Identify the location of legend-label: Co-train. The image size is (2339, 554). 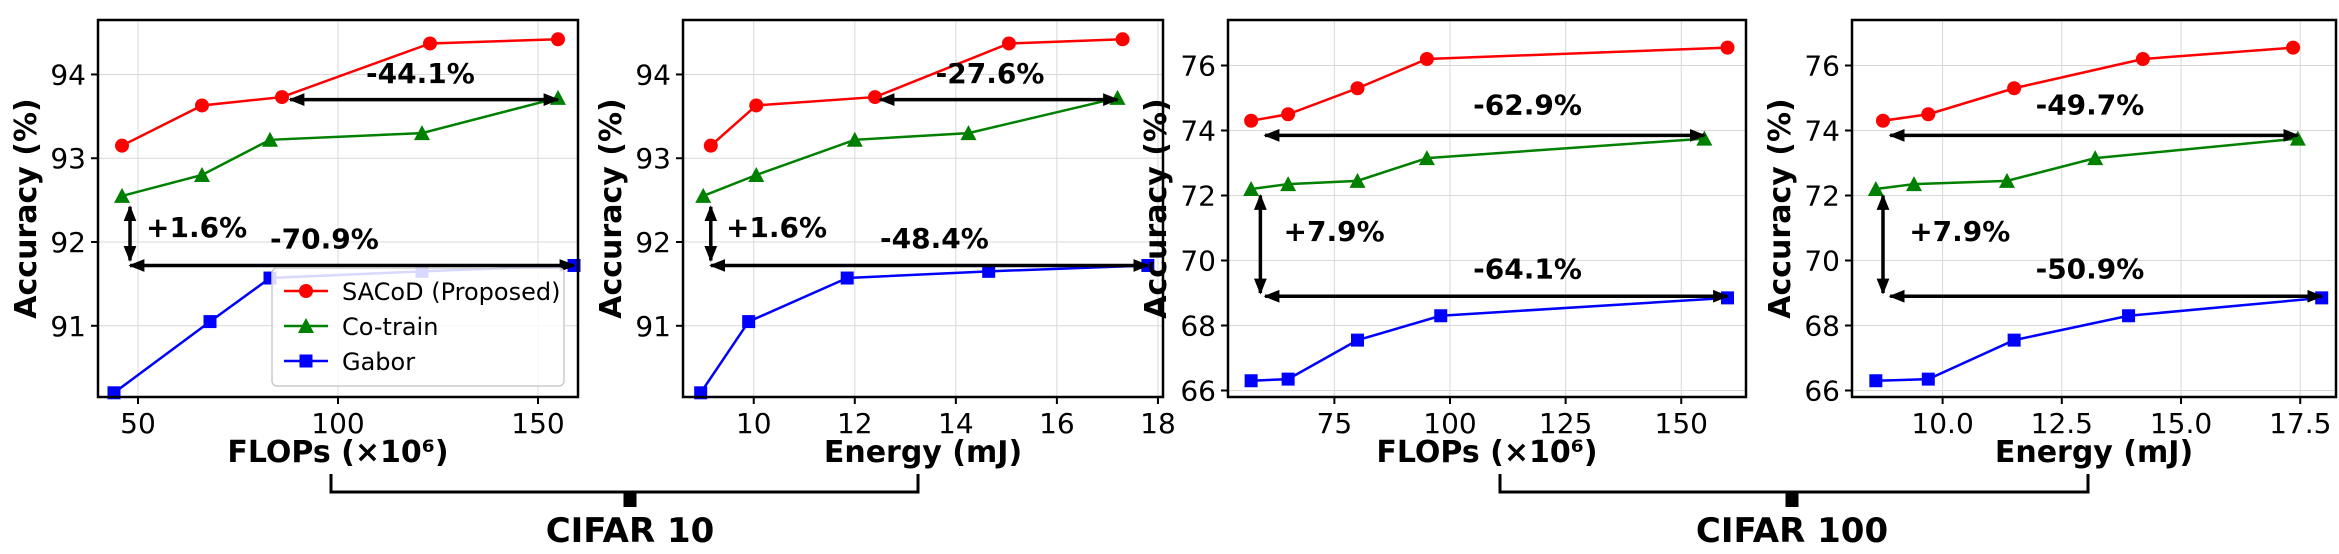
(390, 327).